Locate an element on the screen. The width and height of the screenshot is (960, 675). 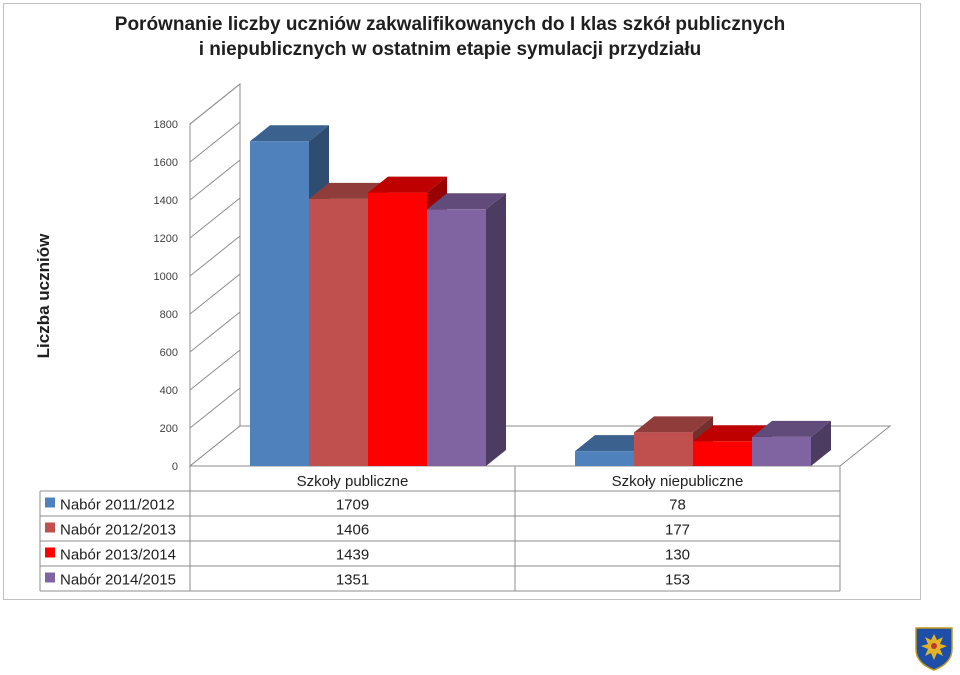
y-tick-label: 0 is located at coordinates (175, 467).